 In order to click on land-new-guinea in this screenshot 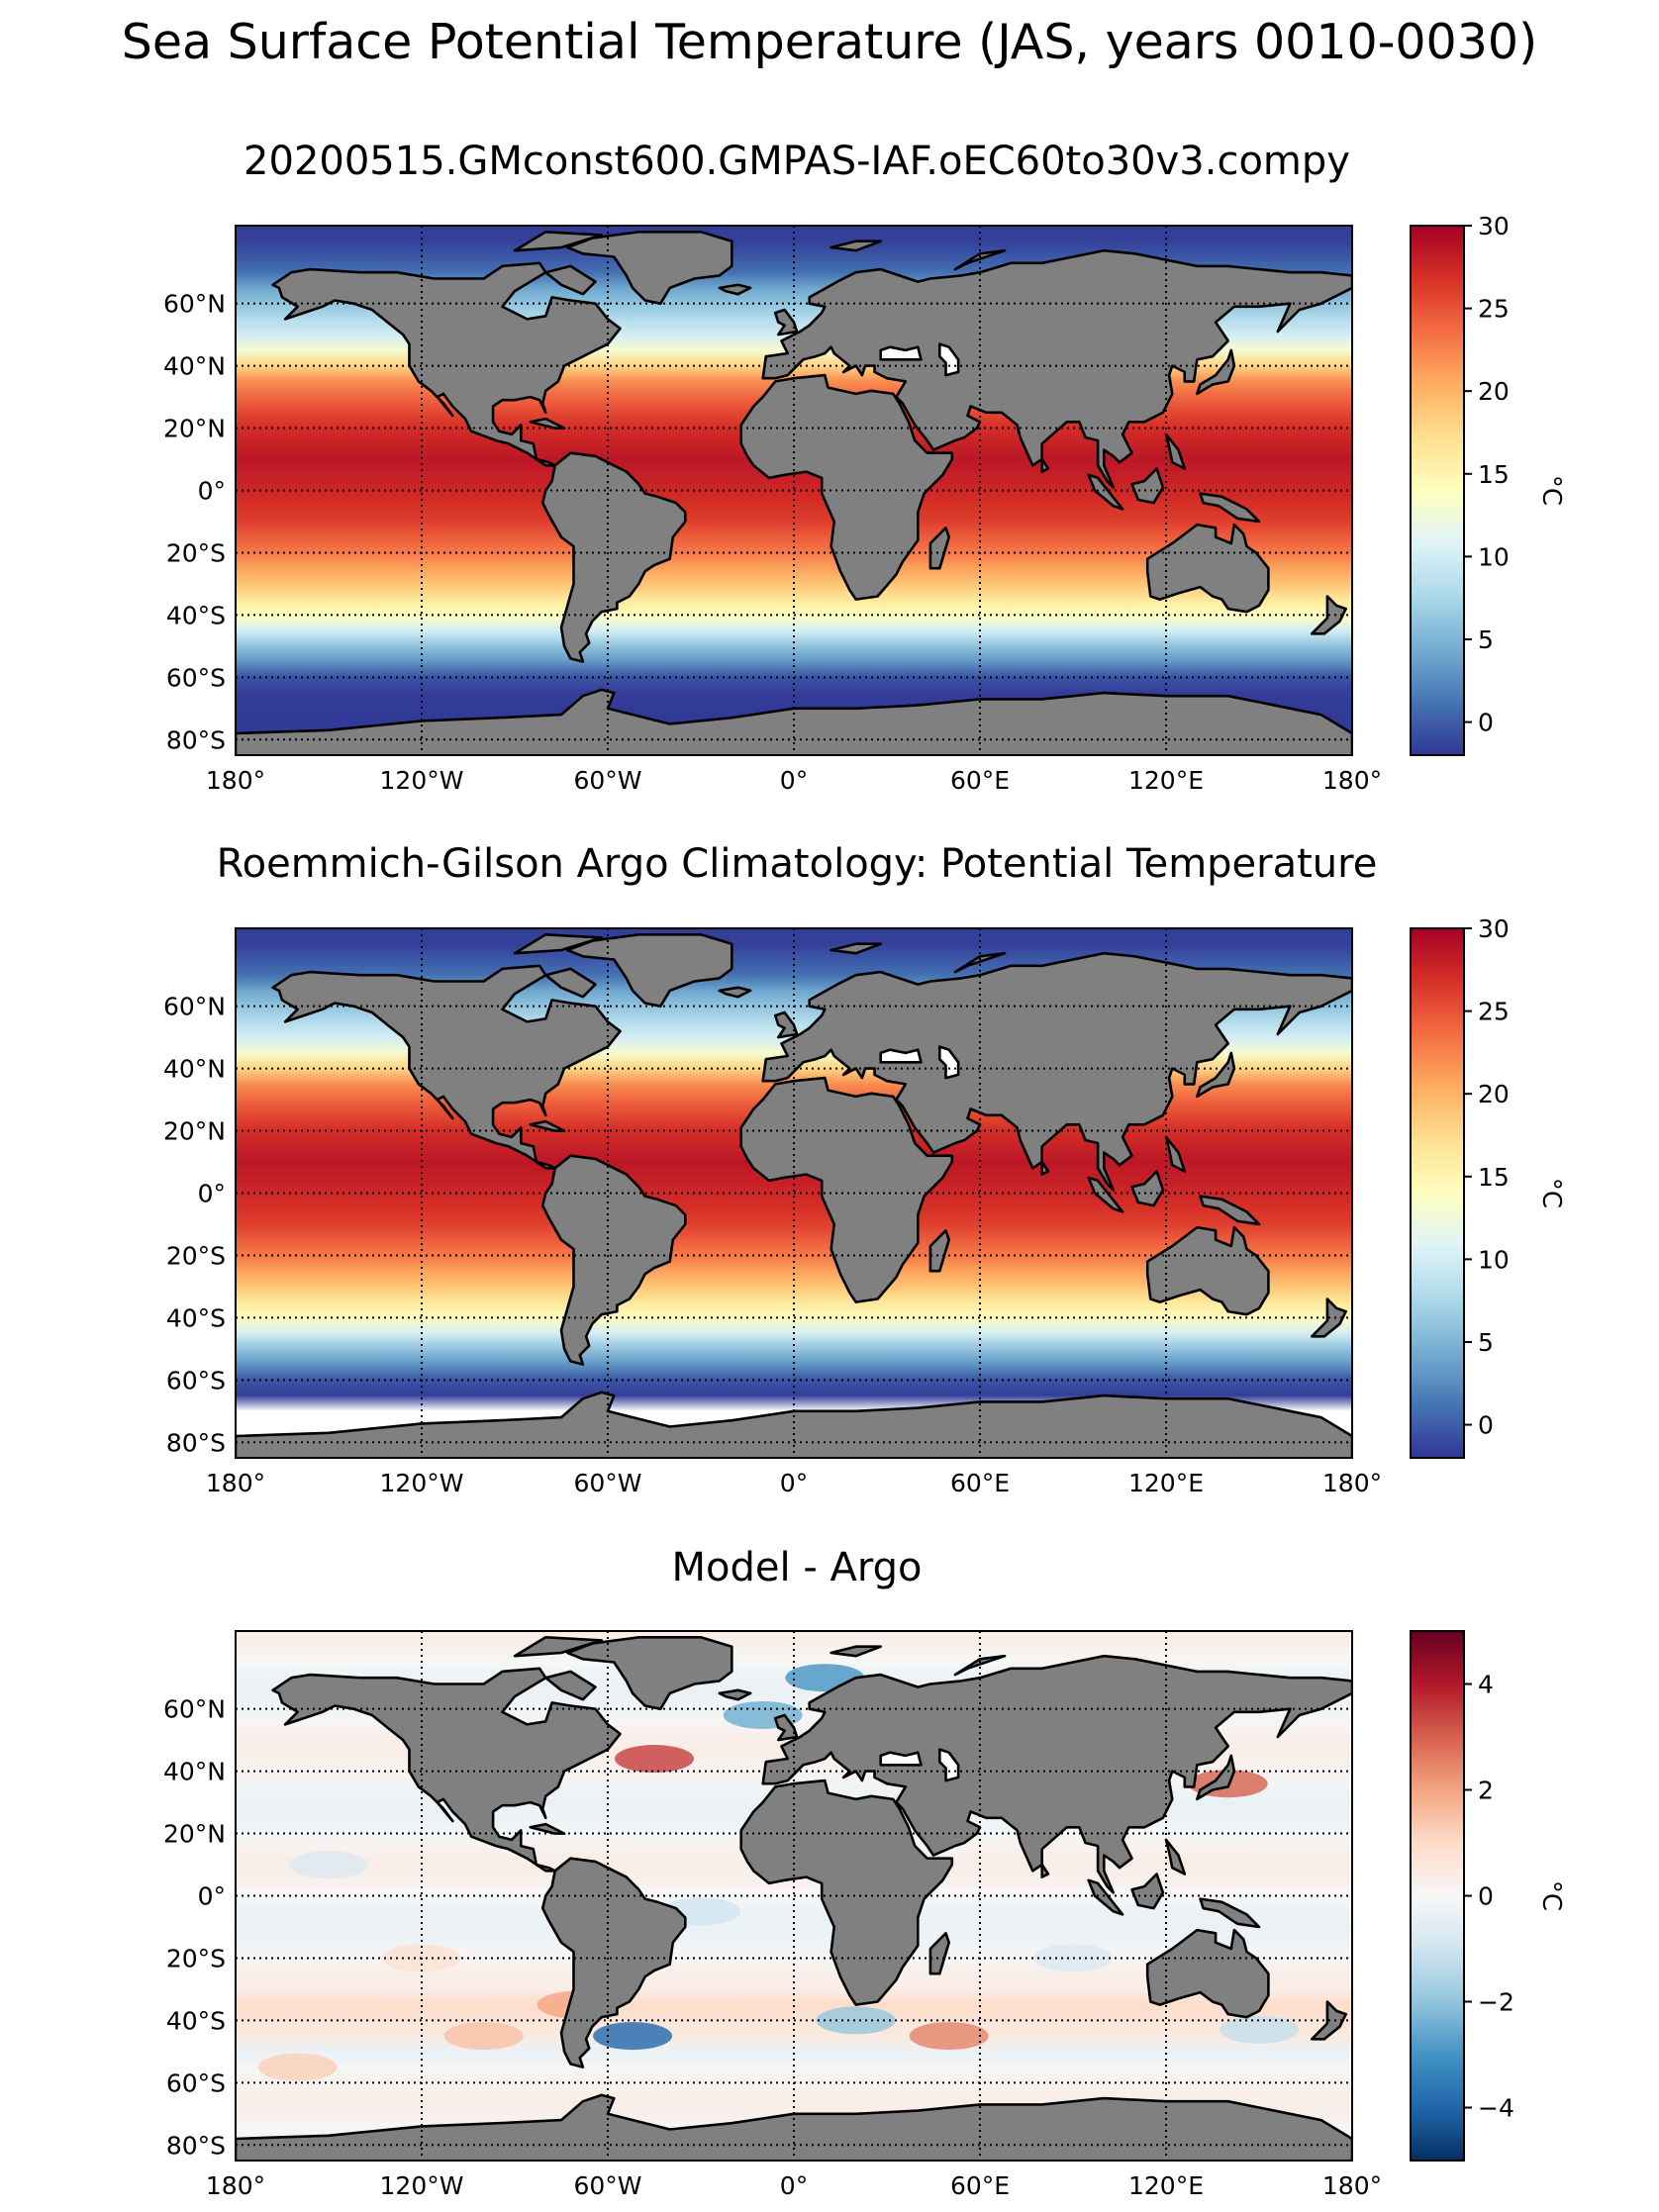, I will do `click(1230, 1210)`.